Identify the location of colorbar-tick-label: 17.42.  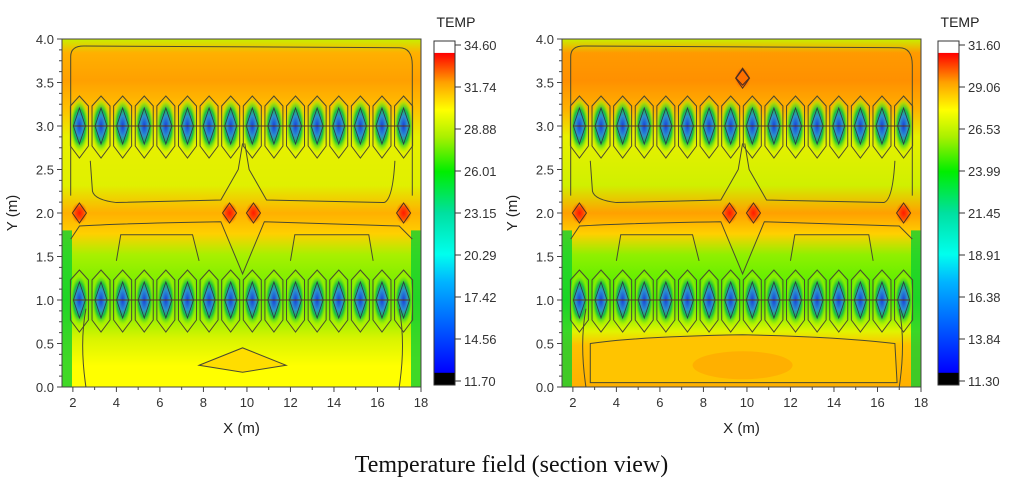
(480, 297).